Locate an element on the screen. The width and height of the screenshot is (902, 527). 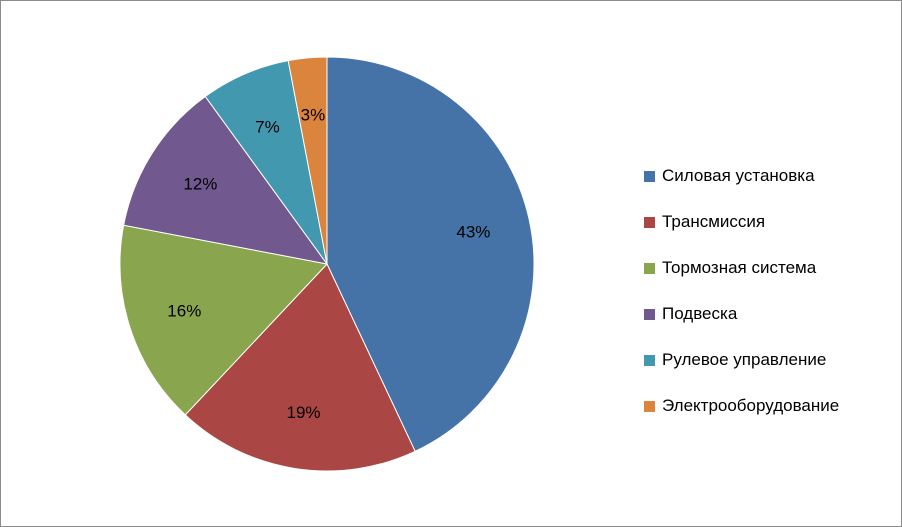
data-label: 12% is located at coordinates (200, 184).